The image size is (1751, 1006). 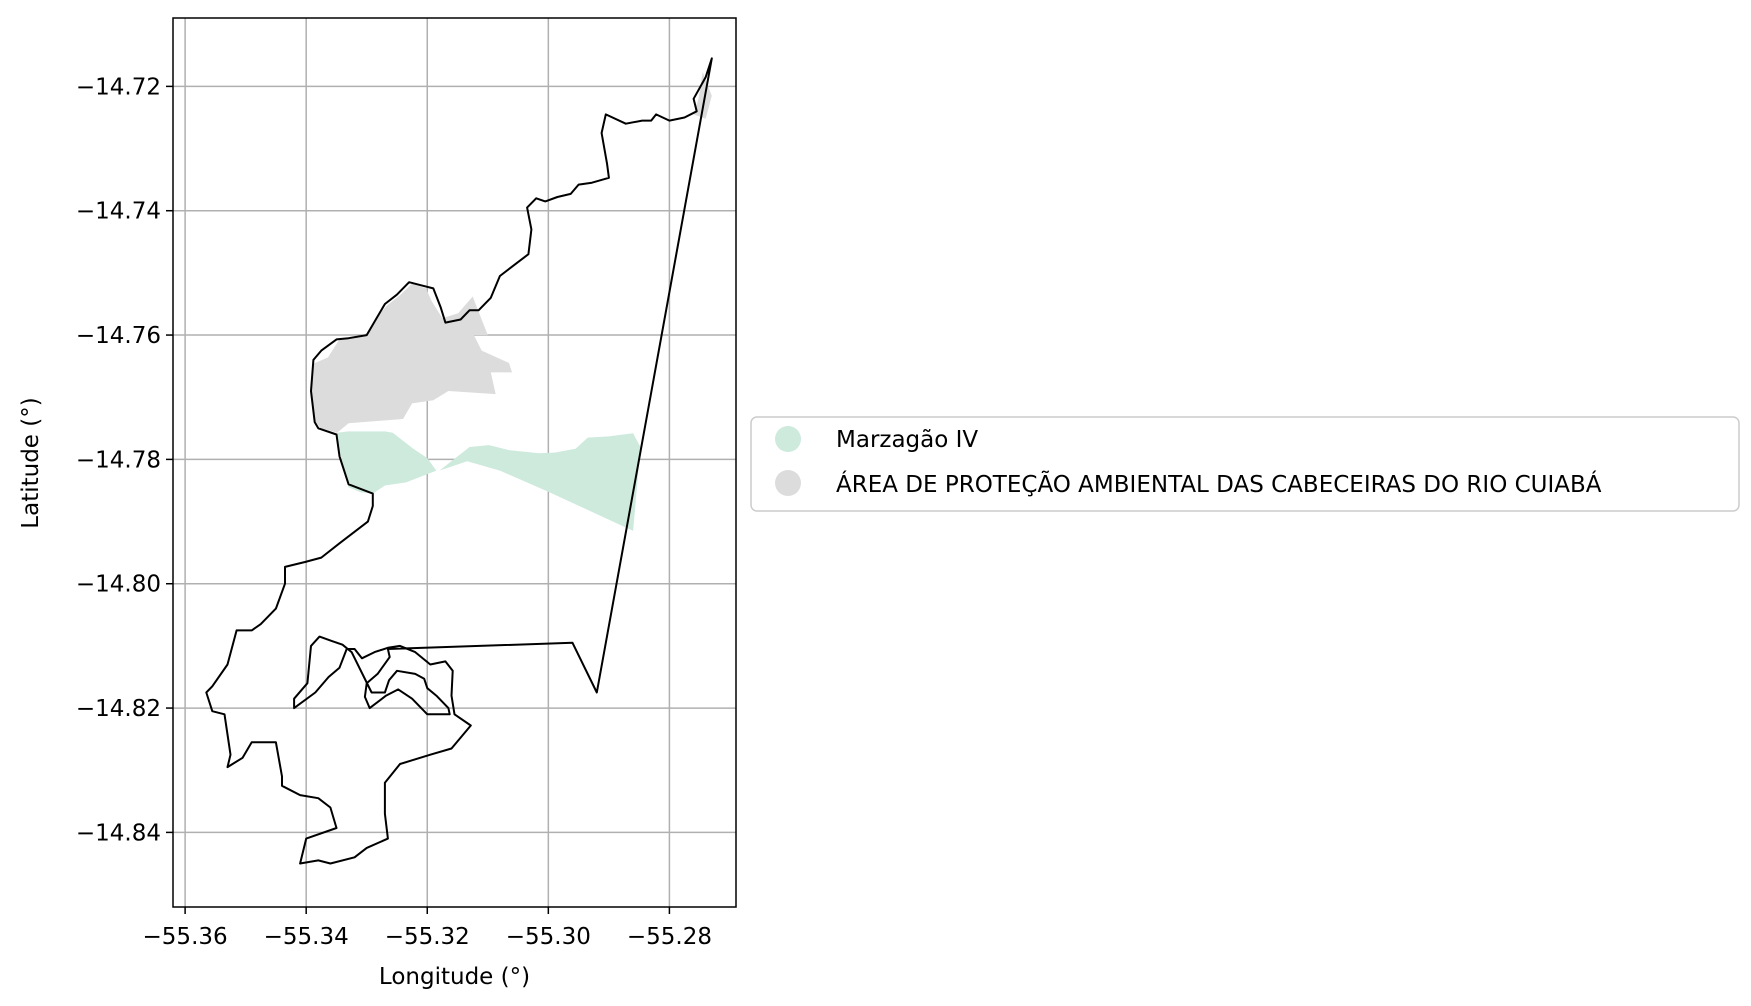 I want to click on legend-frame, so click(x=1245, y=464).